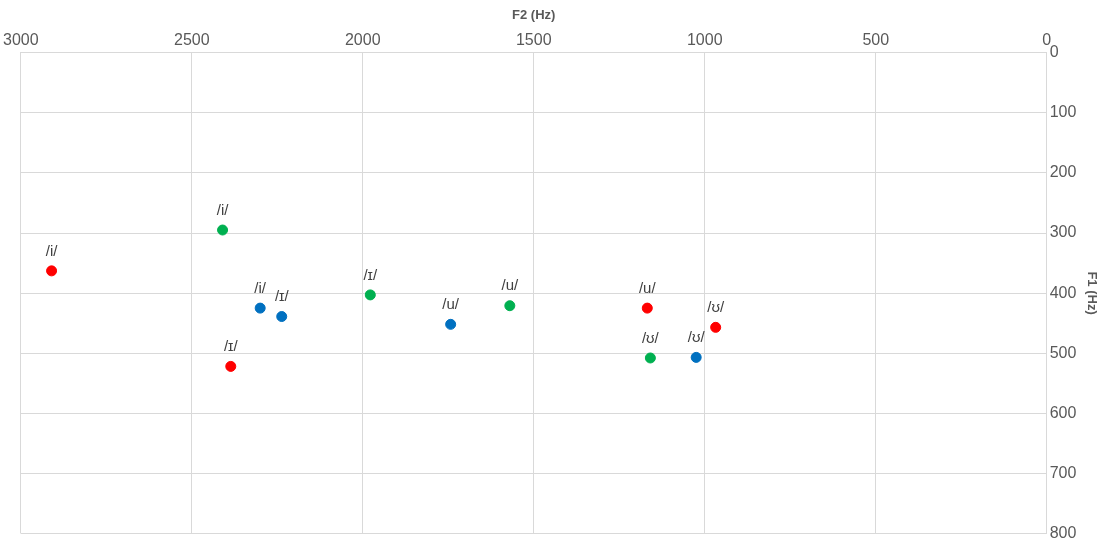  Describe the element at coordinates (1063, 532) in the screenshot. I see `y-tick-label: 800` at that location.